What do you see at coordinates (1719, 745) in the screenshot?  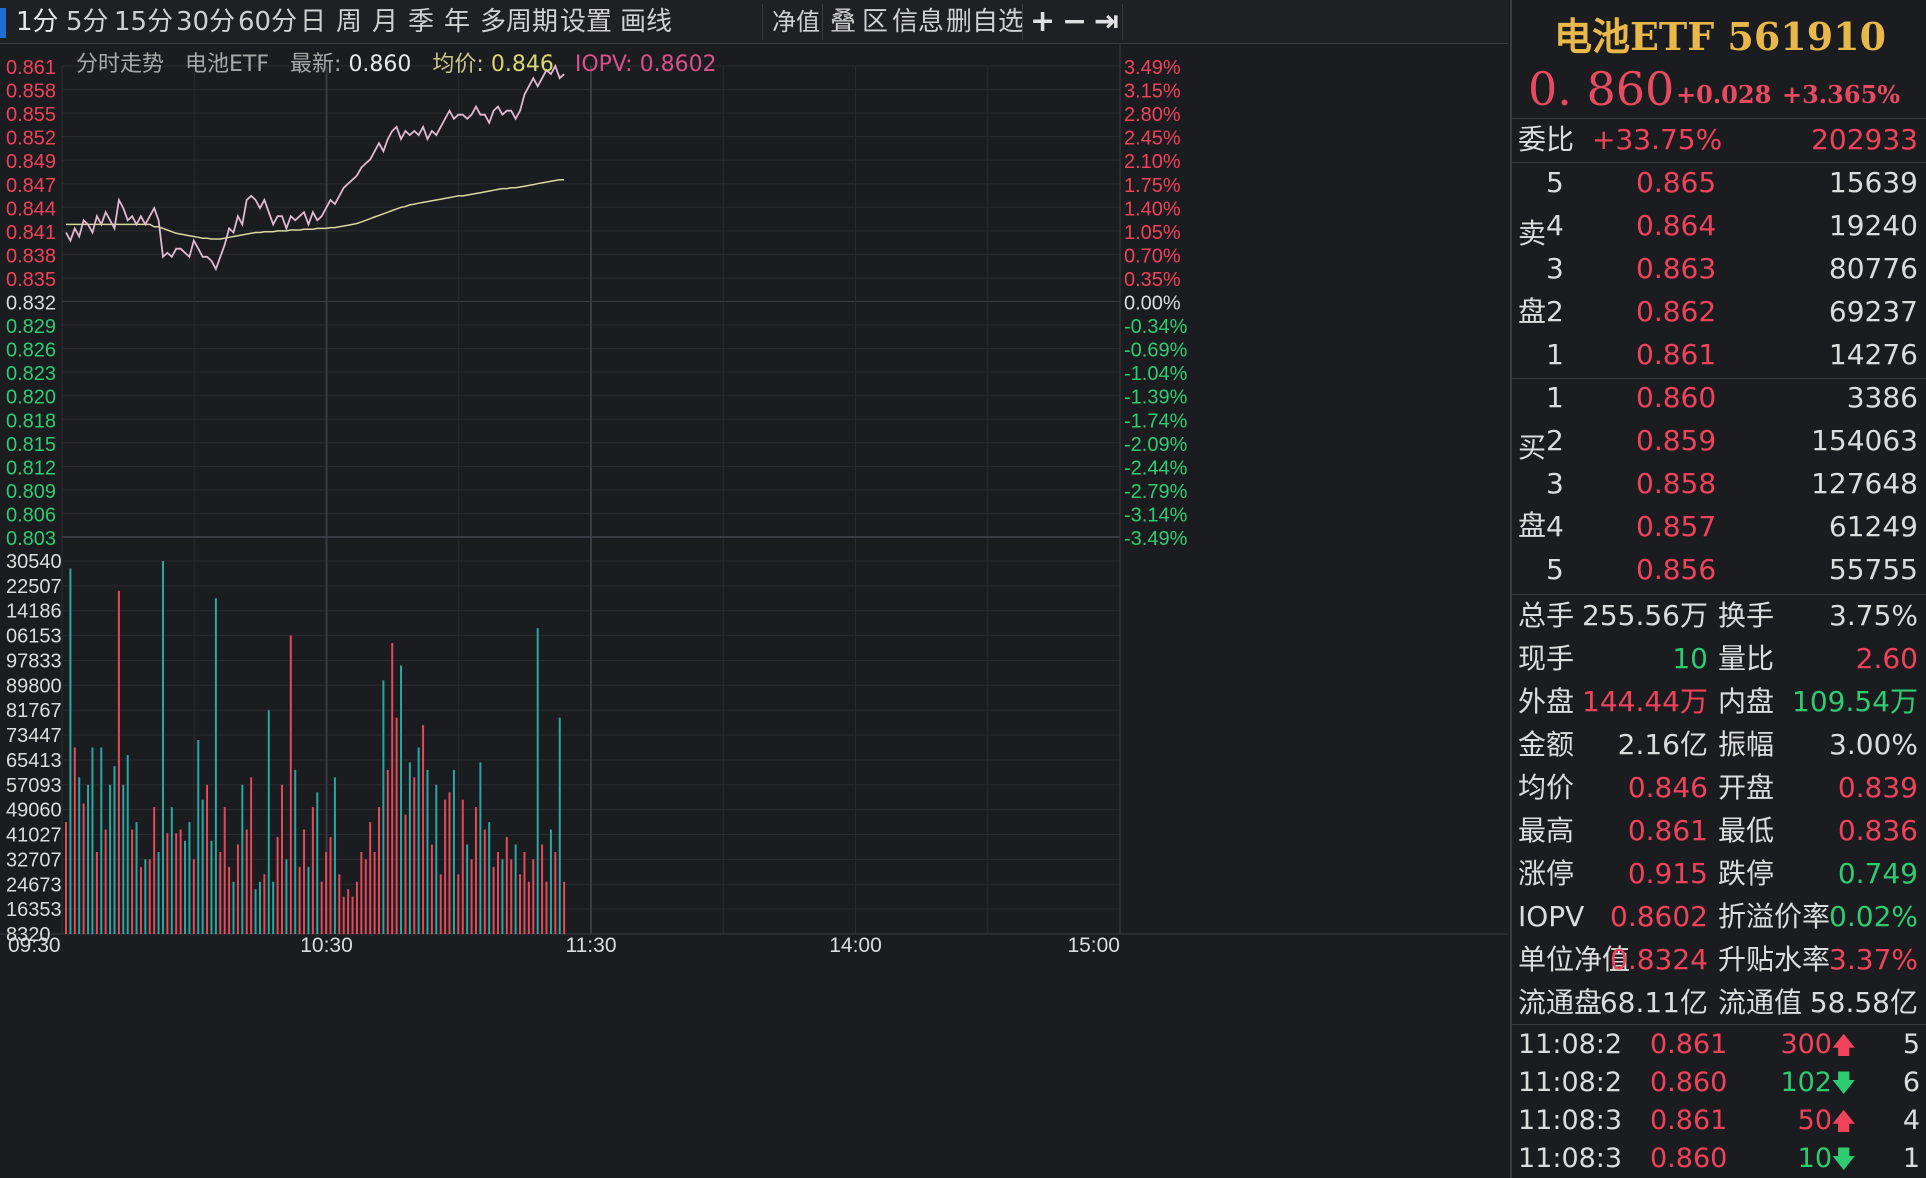 I see `stat-row: 金额 2.16亿 振幅 3.00%` at bounding box center [1719, 745].